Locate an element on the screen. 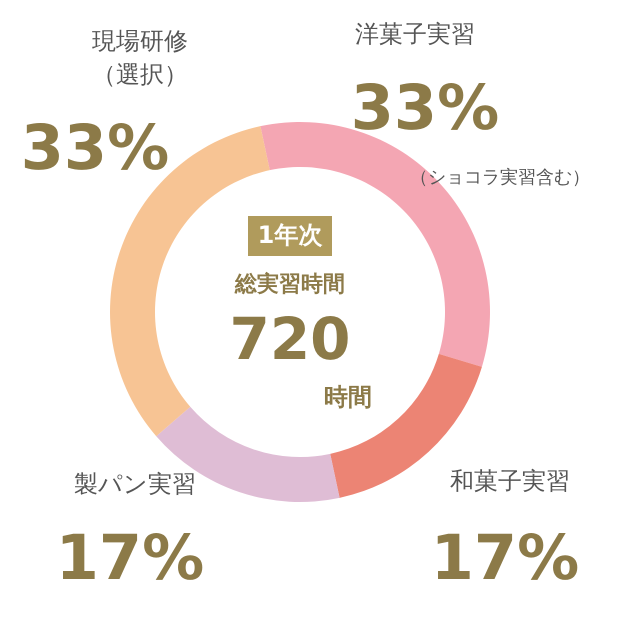  text: 総実習時間 is located at coordinates (289, 284).